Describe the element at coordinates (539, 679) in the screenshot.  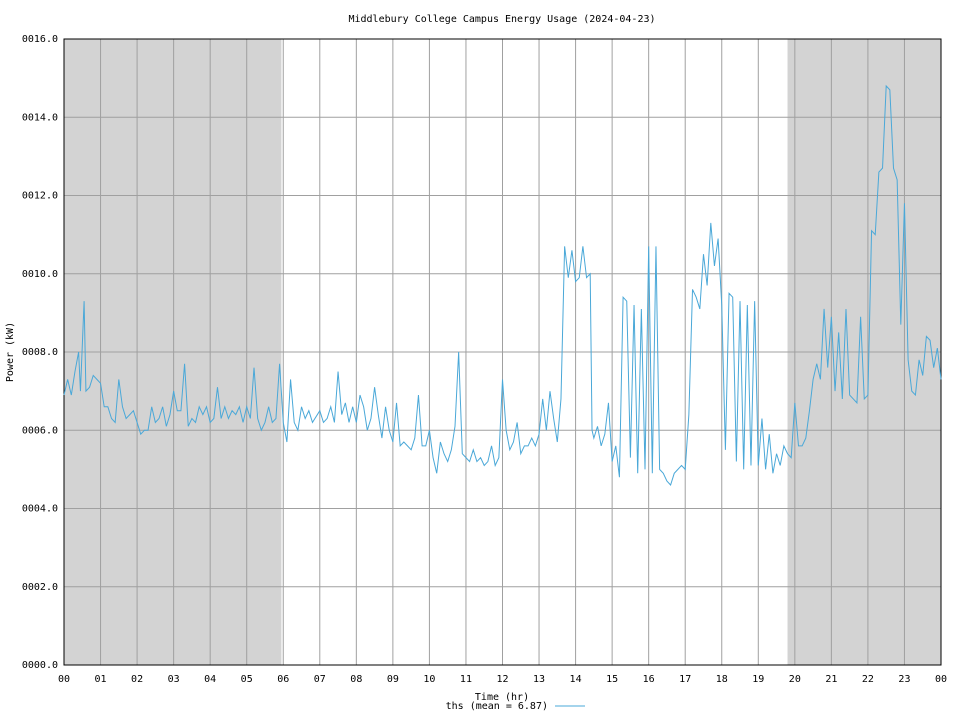
I see `x-tick-label: 13` at that location.